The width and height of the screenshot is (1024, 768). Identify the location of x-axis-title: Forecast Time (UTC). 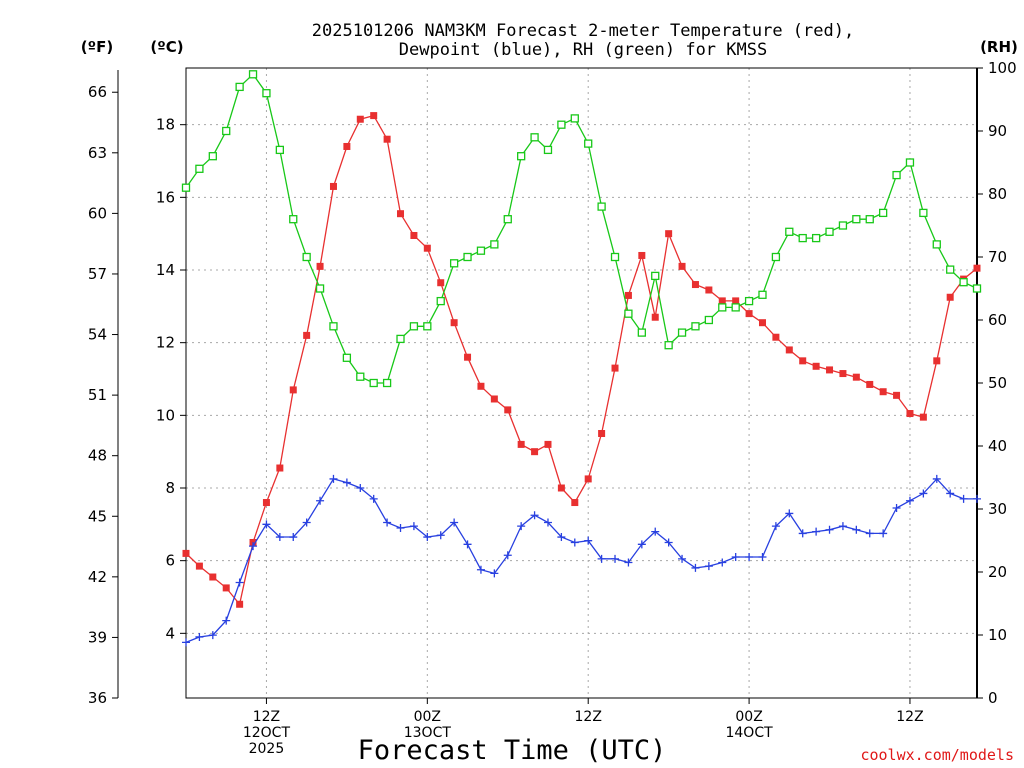
(512, 750).